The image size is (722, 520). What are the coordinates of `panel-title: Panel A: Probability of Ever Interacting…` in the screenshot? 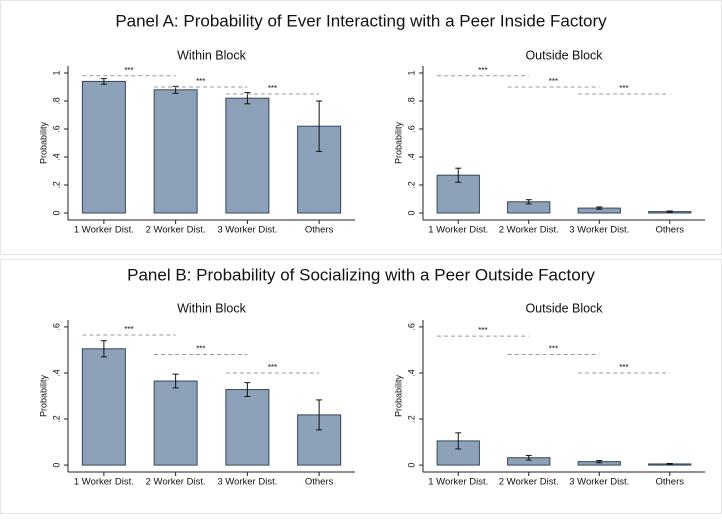 It's located at (361, 20).